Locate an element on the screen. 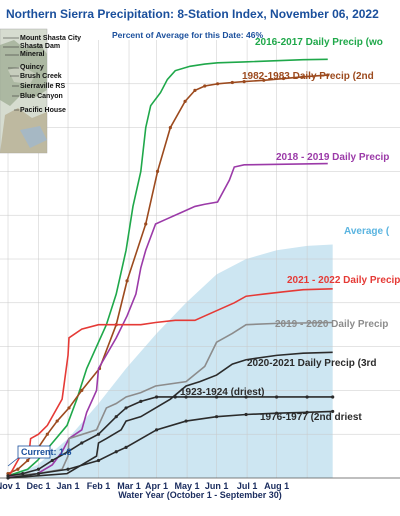  station-label: Pacific House is located at coordinates (43, 110).